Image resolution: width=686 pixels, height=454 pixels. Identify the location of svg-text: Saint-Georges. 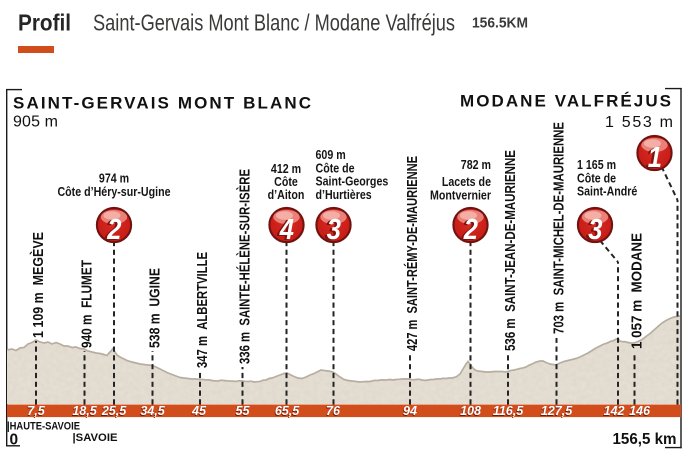
(352, 181).